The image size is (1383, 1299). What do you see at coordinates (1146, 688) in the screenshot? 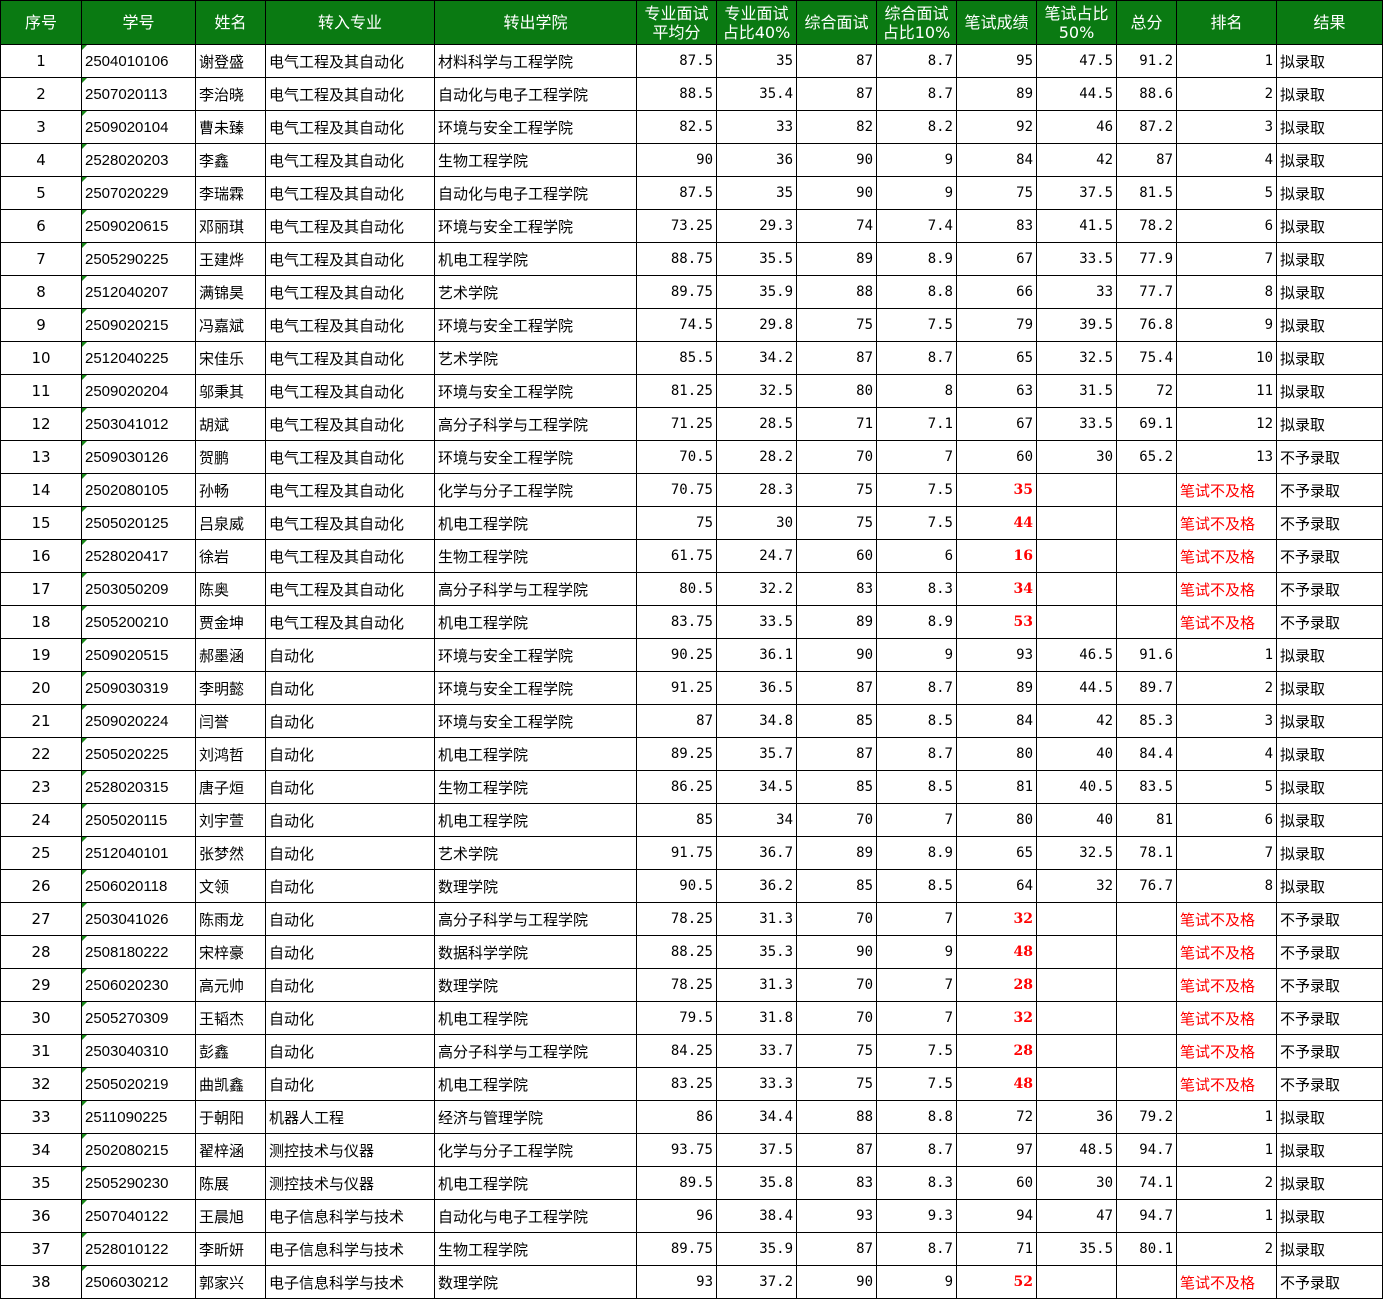
I see `cell-total-score: 89.7` at bounding box center [1146, 688].